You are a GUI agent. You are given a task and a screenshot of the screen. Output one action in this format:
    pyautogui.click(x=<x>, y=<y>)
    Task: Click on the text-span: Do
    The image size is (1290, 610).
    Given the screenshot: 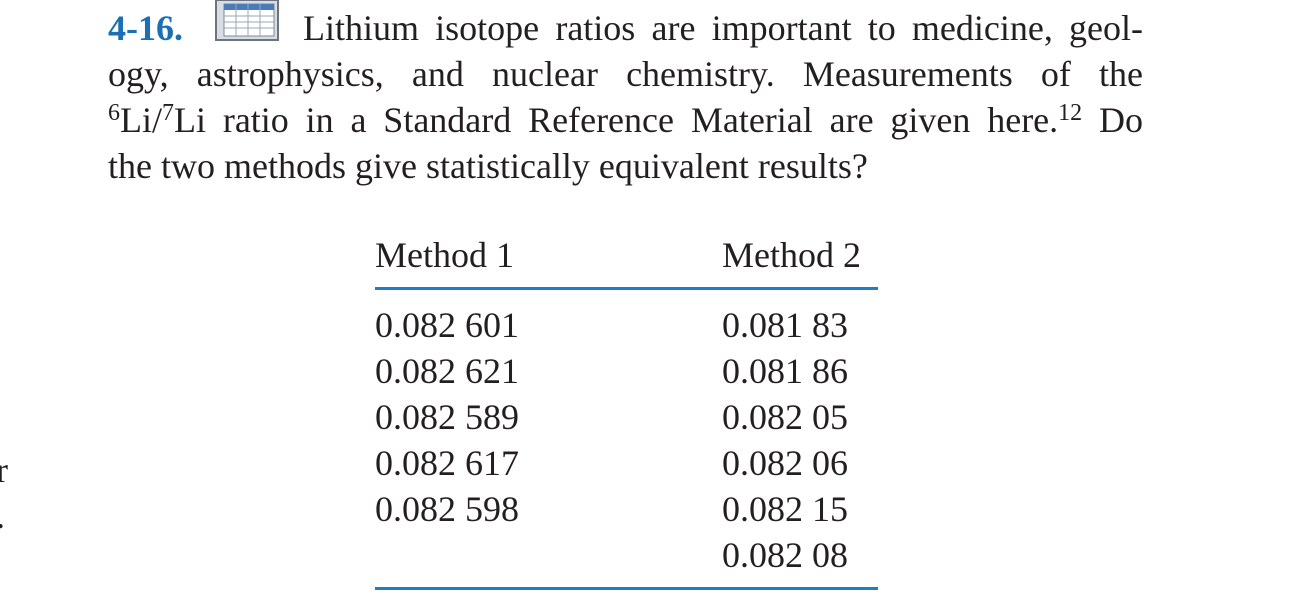 What is the action you would take?
    pyautogui.click(x=1112, y=120)
    